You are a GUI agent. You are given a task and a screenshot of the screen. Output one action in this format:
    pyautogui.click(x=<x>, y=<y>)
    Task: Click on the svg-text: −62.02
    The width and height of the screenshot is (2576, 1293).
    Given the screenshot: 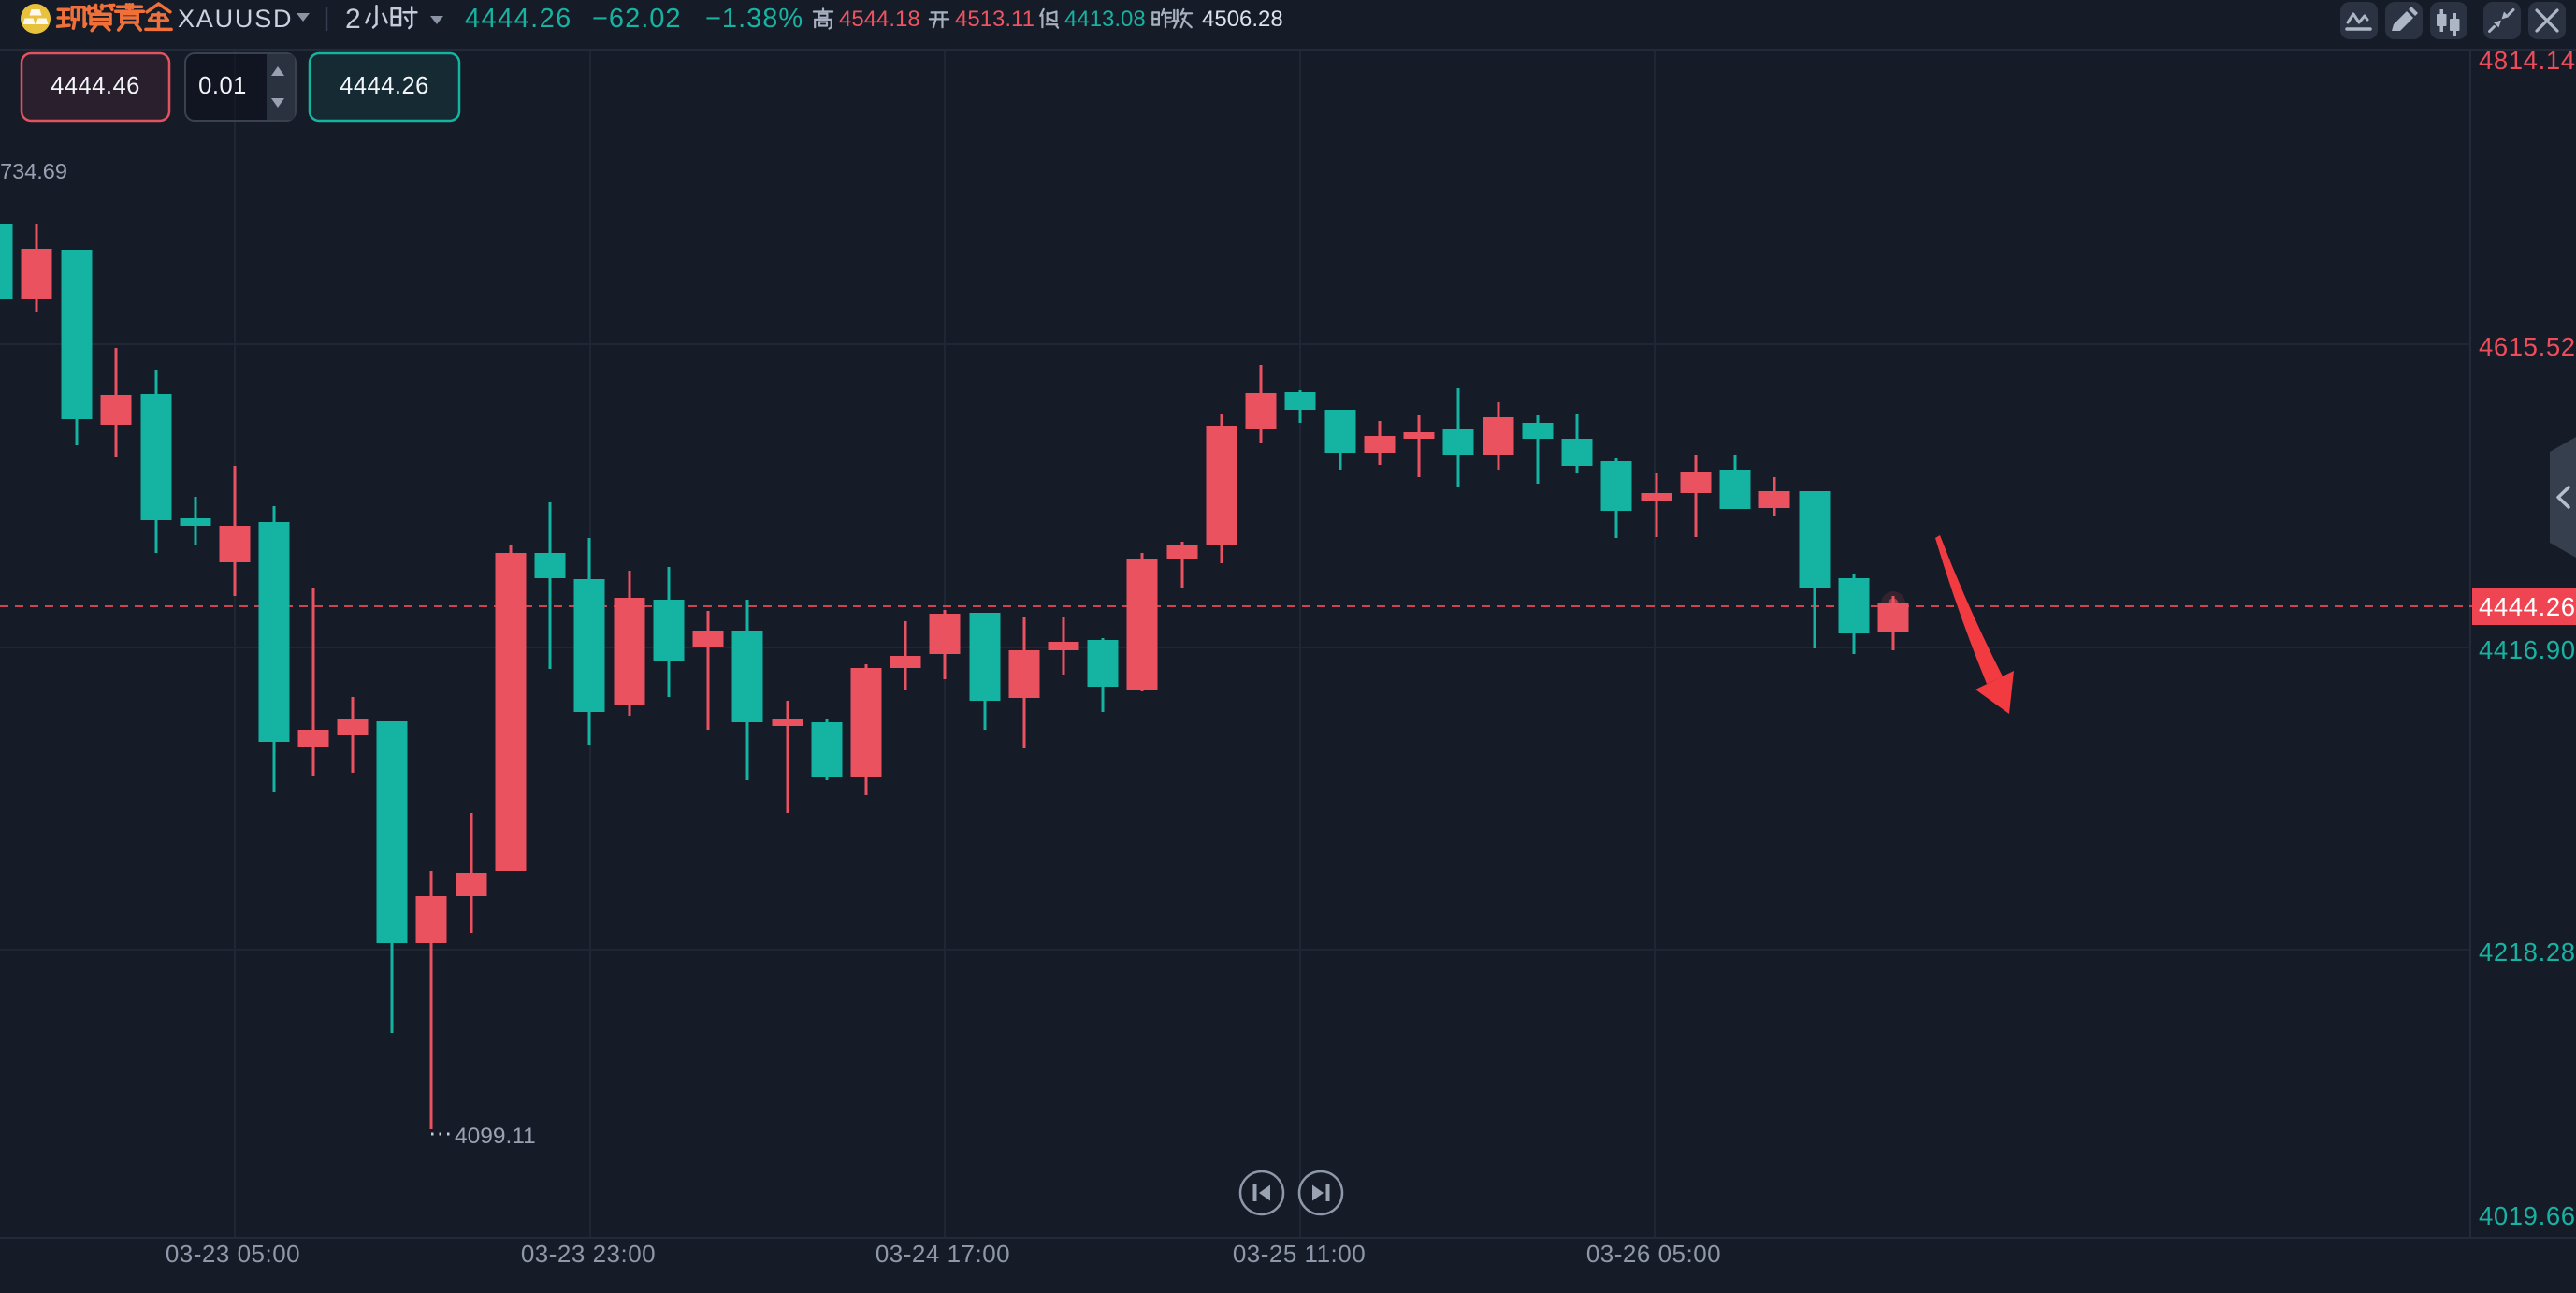 What is the action you would take?
    pyautogui.click(x=637, y=19)
    